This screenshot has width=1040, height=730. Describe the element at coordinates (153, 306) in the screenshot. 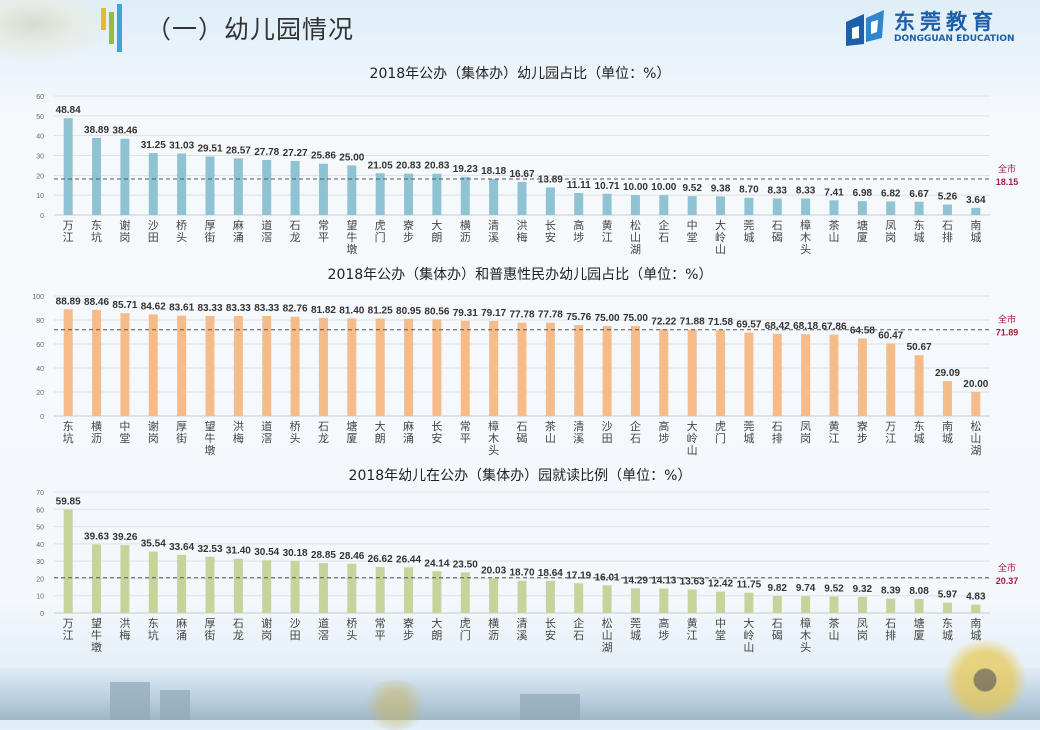

I see `data-label: 84.62` at that location.